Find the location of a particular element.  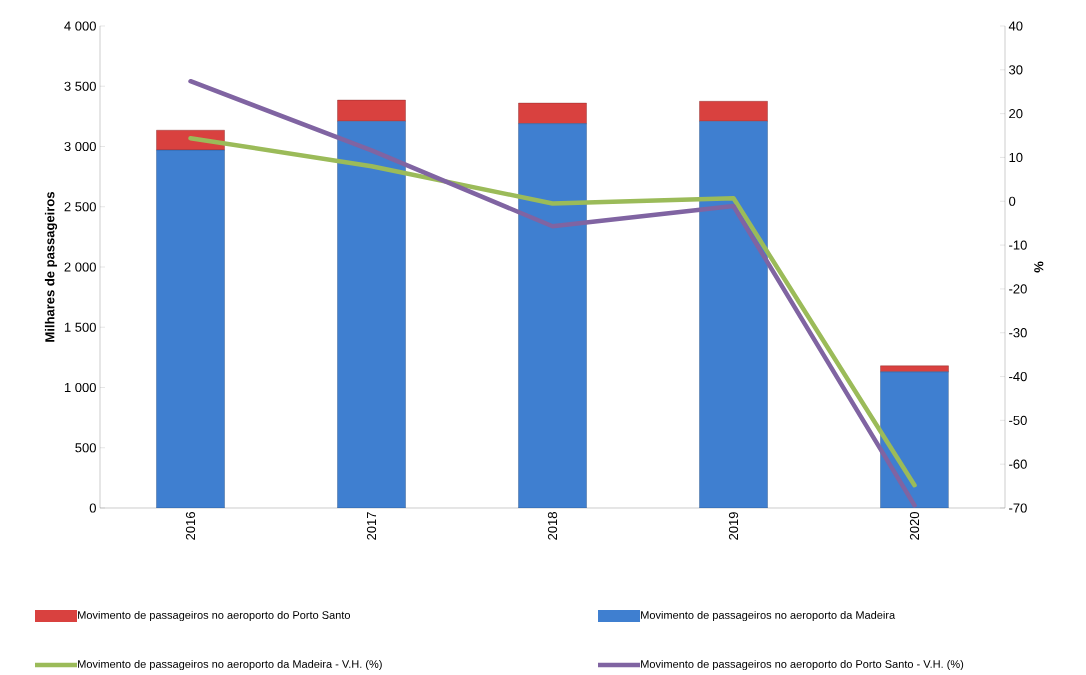

y2-tick-label: -70 is located at coordinates (1018, 508).